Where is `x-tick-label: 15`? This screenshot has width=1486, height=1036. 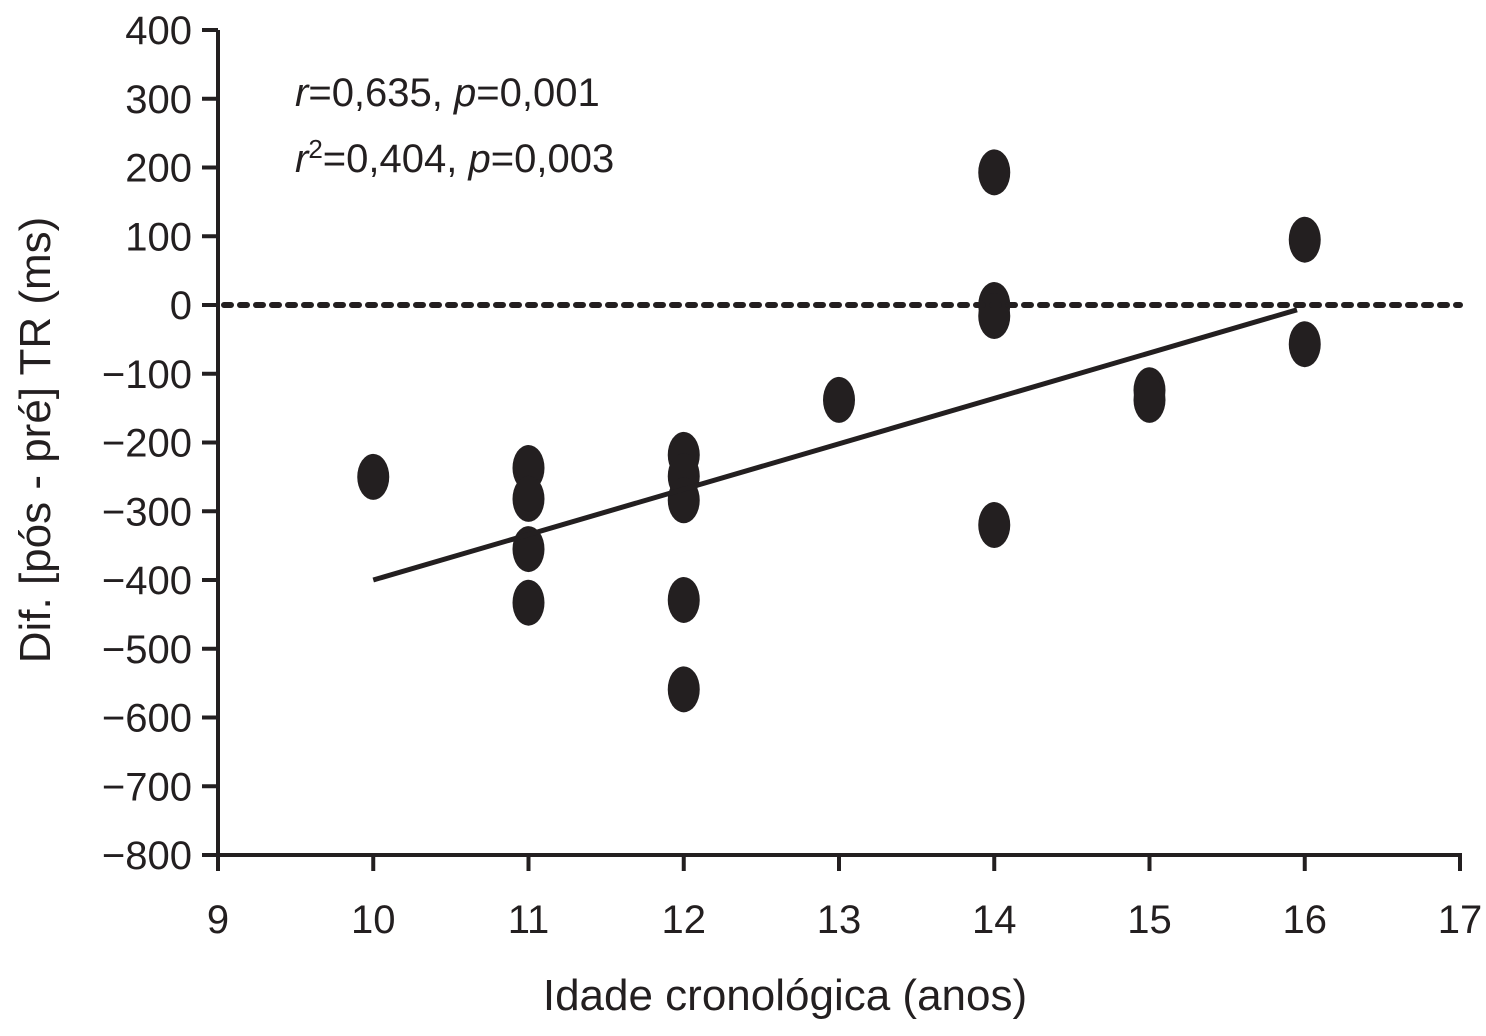 x-tick-label: 15 is located at coordinates (1149, 920).